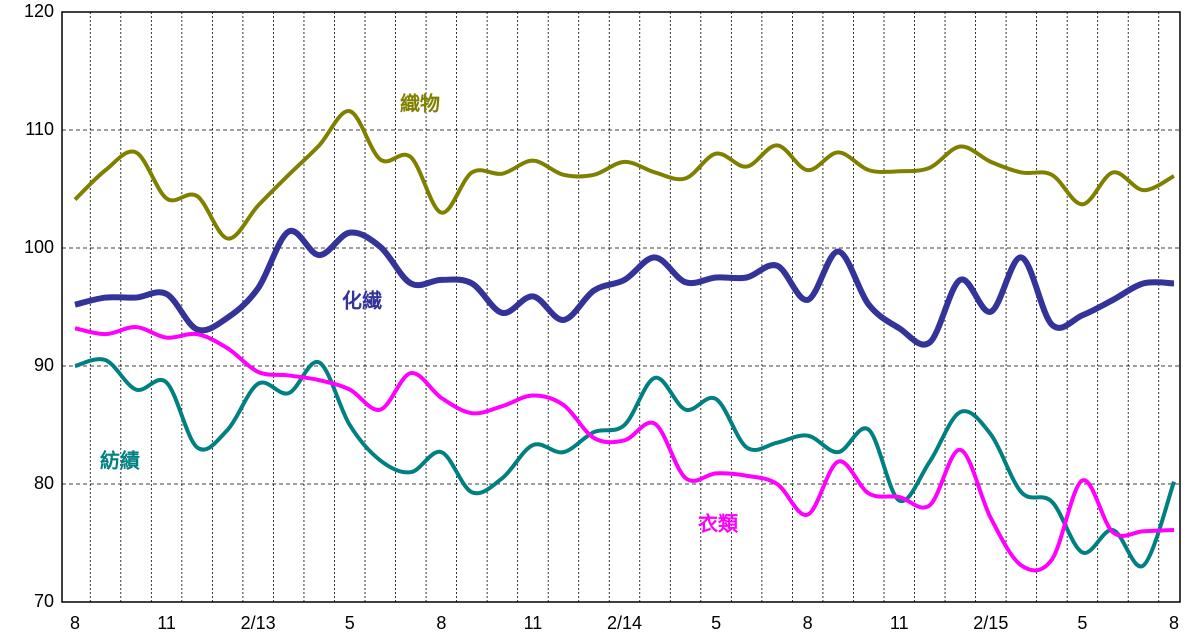 This screenshot has height=641, width=1193. What do you see at coordinates (44, 483) in the screenshot?
I see `y-tick-label: 80` at bounding box center [44, 483].